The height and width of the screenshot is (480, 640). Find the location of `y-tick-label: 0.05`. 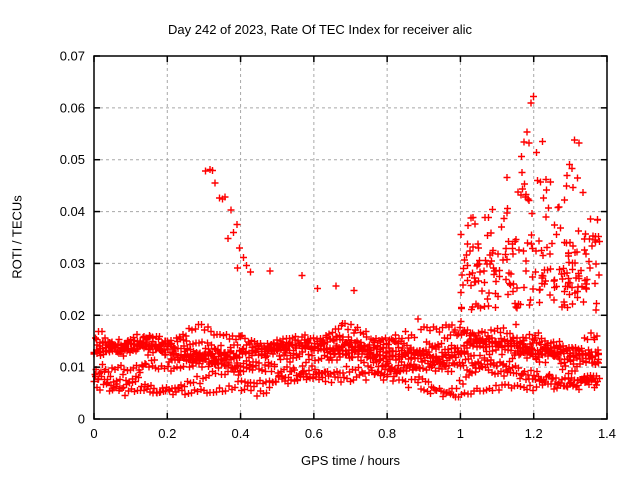

y-tick-label: 0.05 is located at coordinates (72, 159).